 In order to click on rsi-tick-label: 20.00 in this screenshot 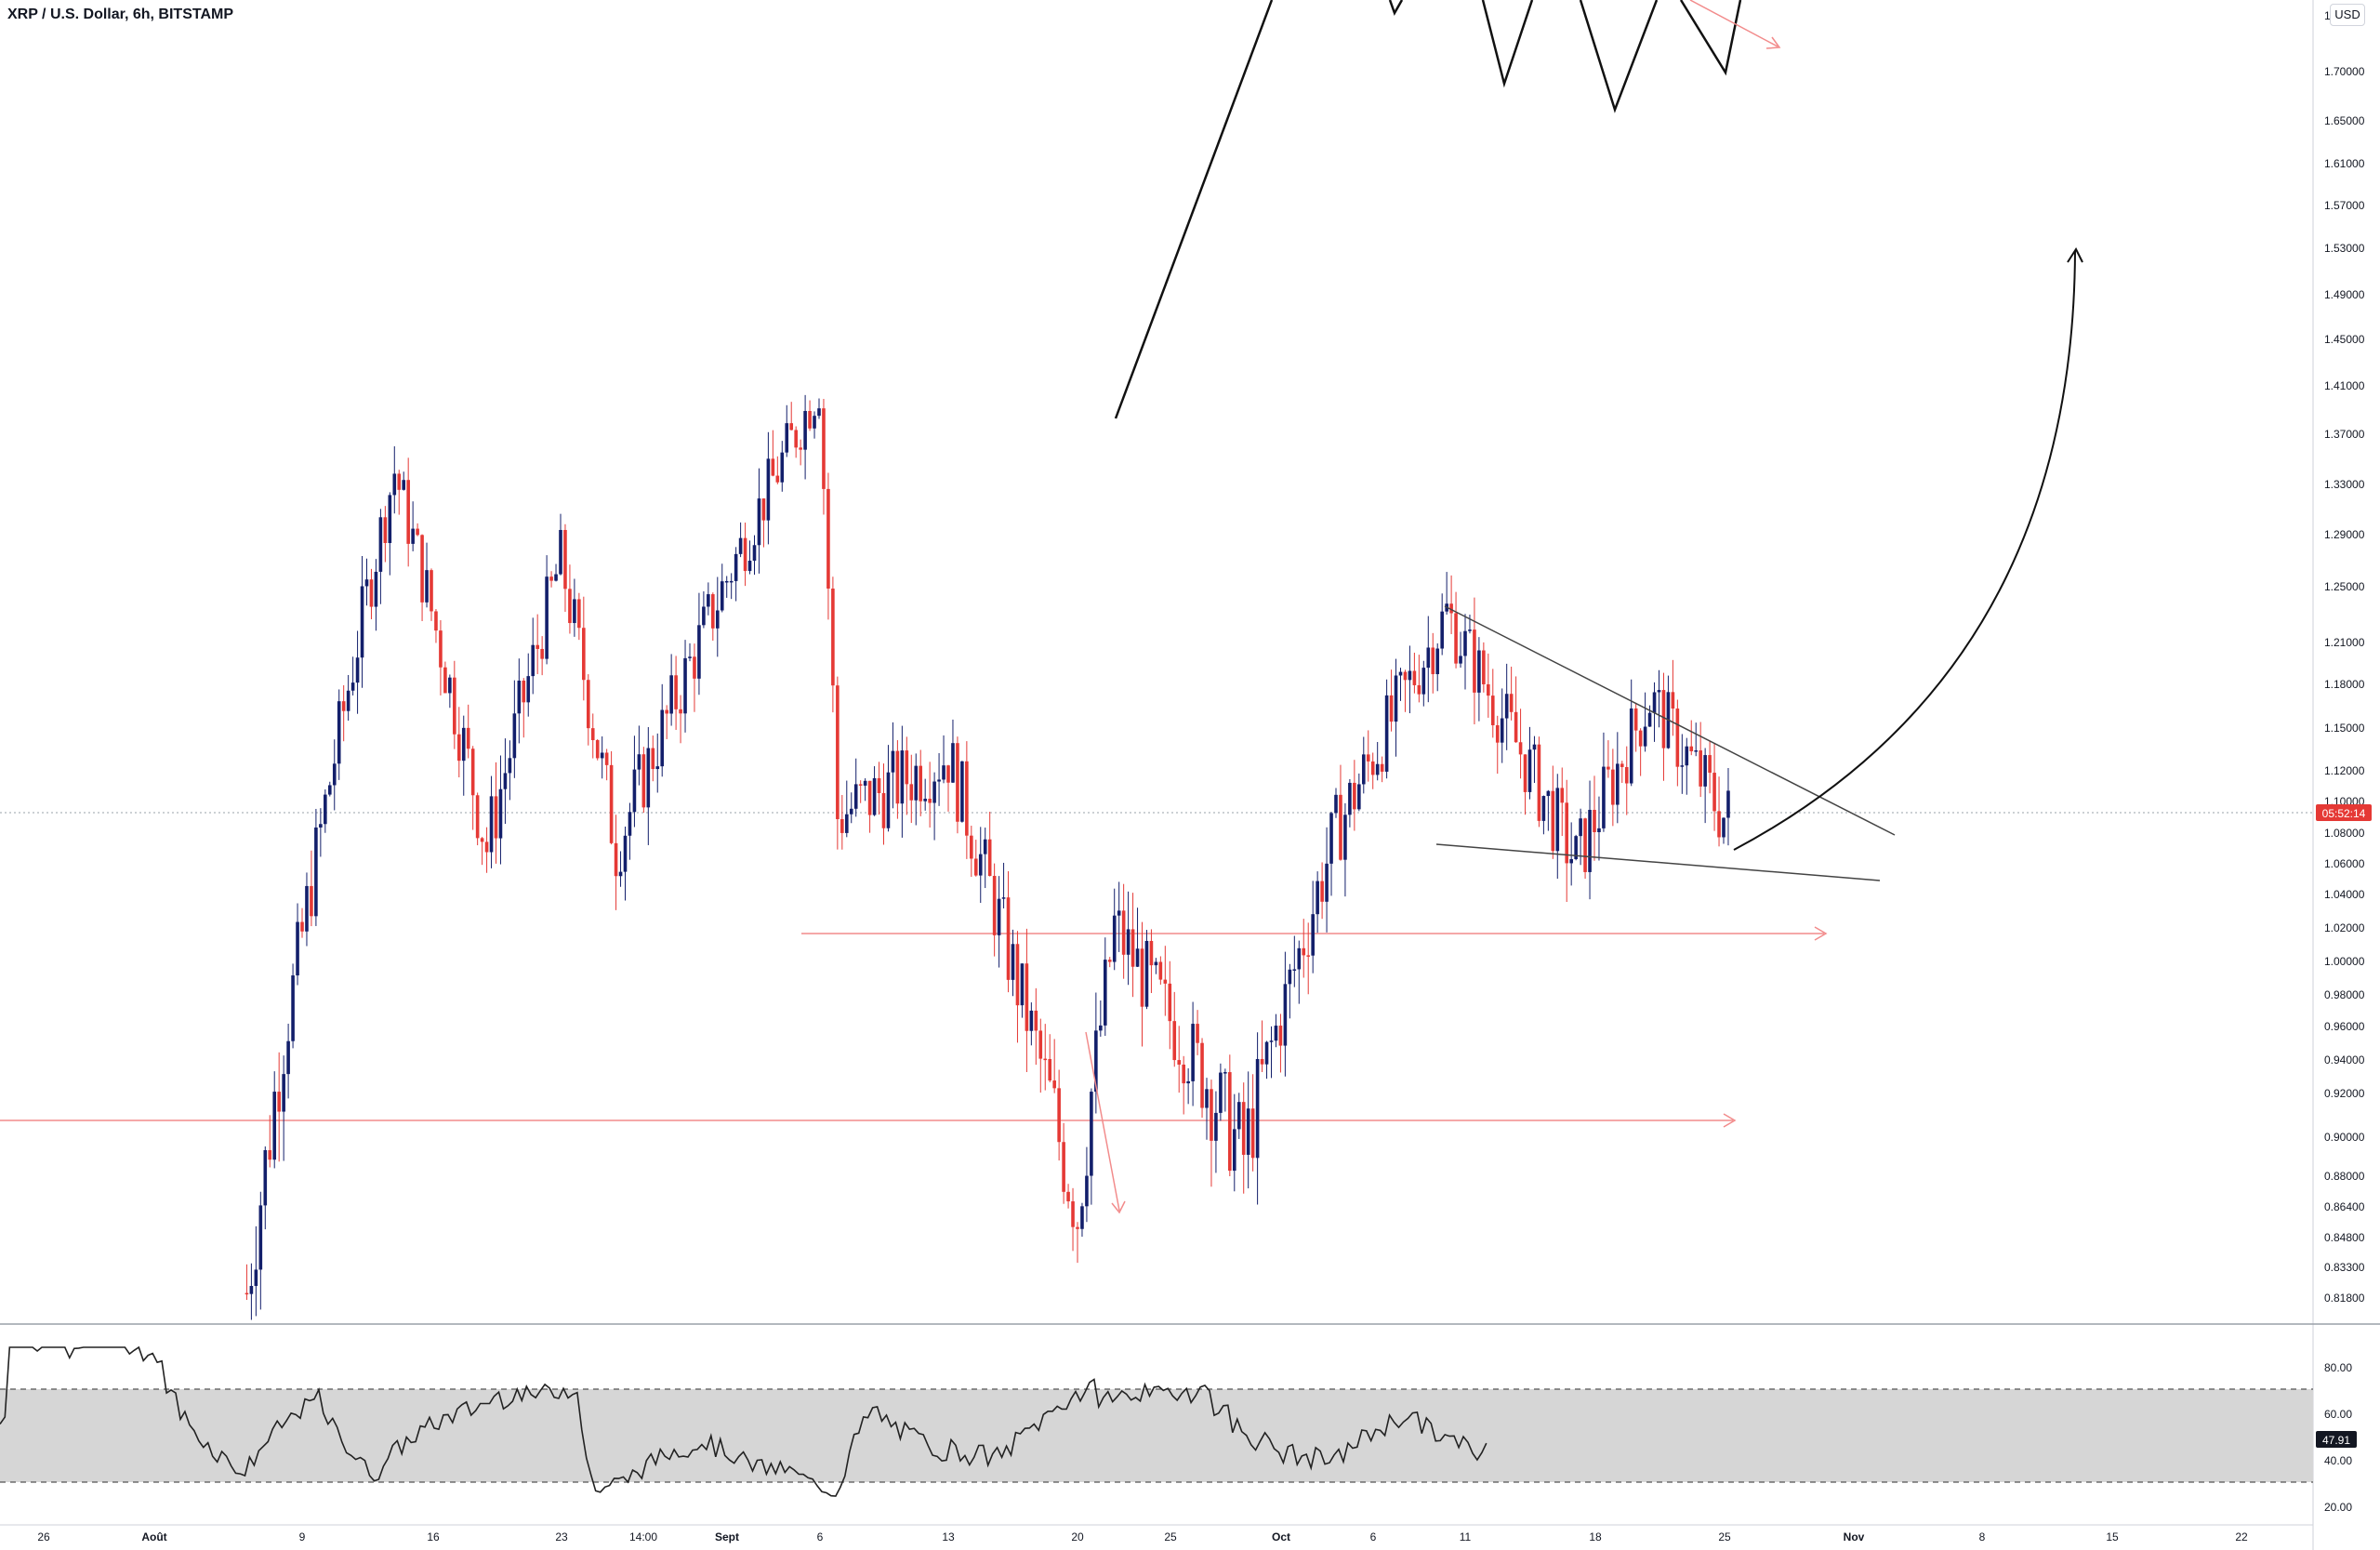, I will do `click(2338, 1507)`.